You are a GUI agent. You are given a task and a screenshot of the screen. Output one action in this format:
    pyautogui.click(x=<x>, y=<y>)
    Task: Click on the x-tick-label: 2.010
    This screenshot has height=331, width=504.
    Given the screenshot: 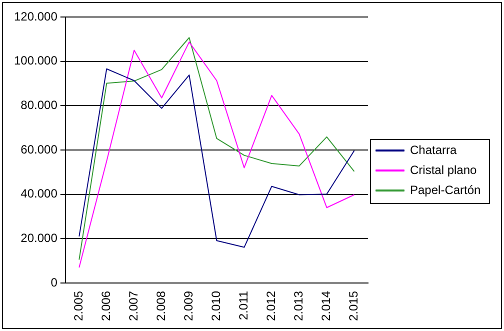 What is the action you would take?
    pyautogui.click(x=216, y=305)
    